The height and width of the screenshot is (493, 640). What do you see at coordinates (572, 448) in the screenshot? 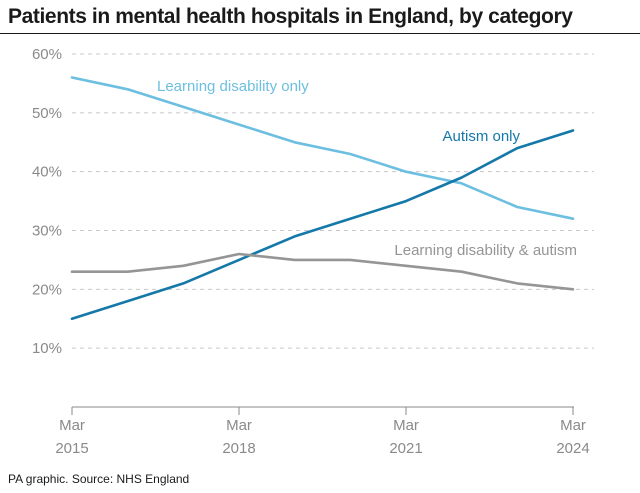
I see `x-tick-year-2024: 2024` at bounding box center [572, 448].